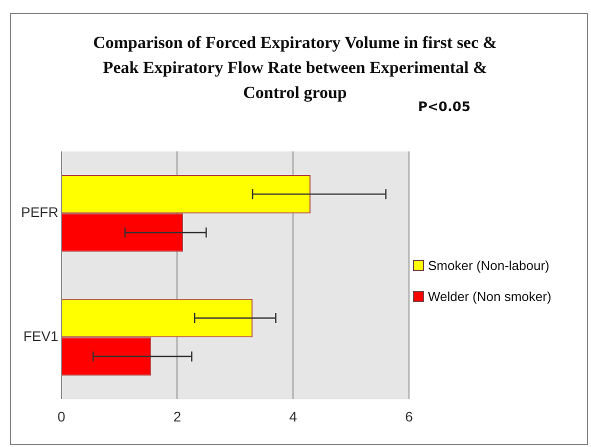 The image size is (591, 447). I want to click on legend-label: Welder (Non smoker), so click(490, 296).